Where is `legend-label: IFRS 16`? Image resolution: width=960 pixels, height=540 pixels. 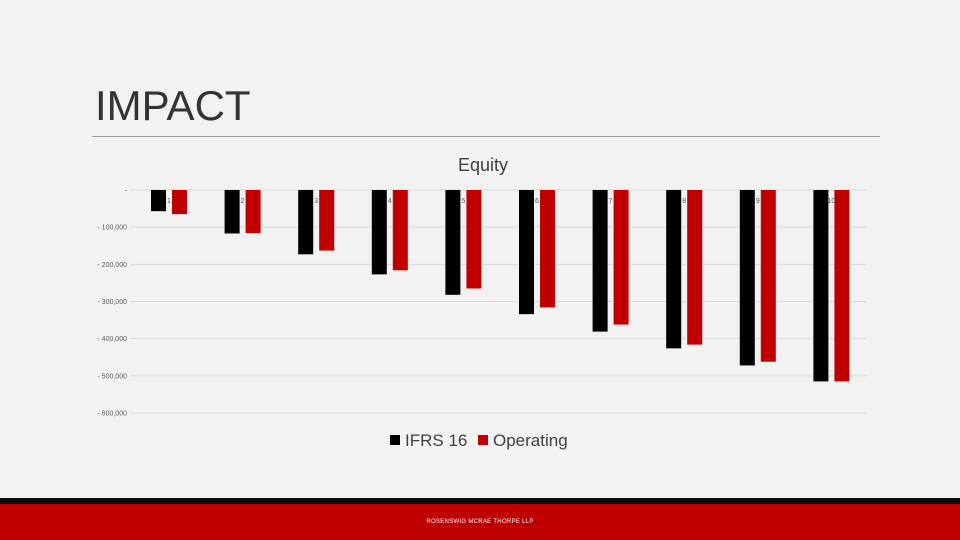
legend-label: IFRS 16 is located at coordinates (436, 440).